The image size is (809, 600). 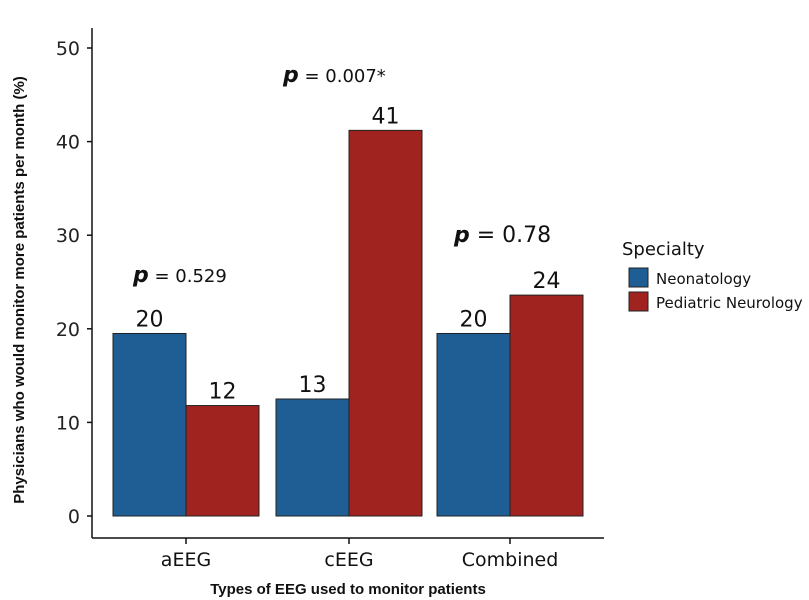 I want to click on legend-label-pediatric-neurology: Pediatric Neurology, so click(x=729, y=303).